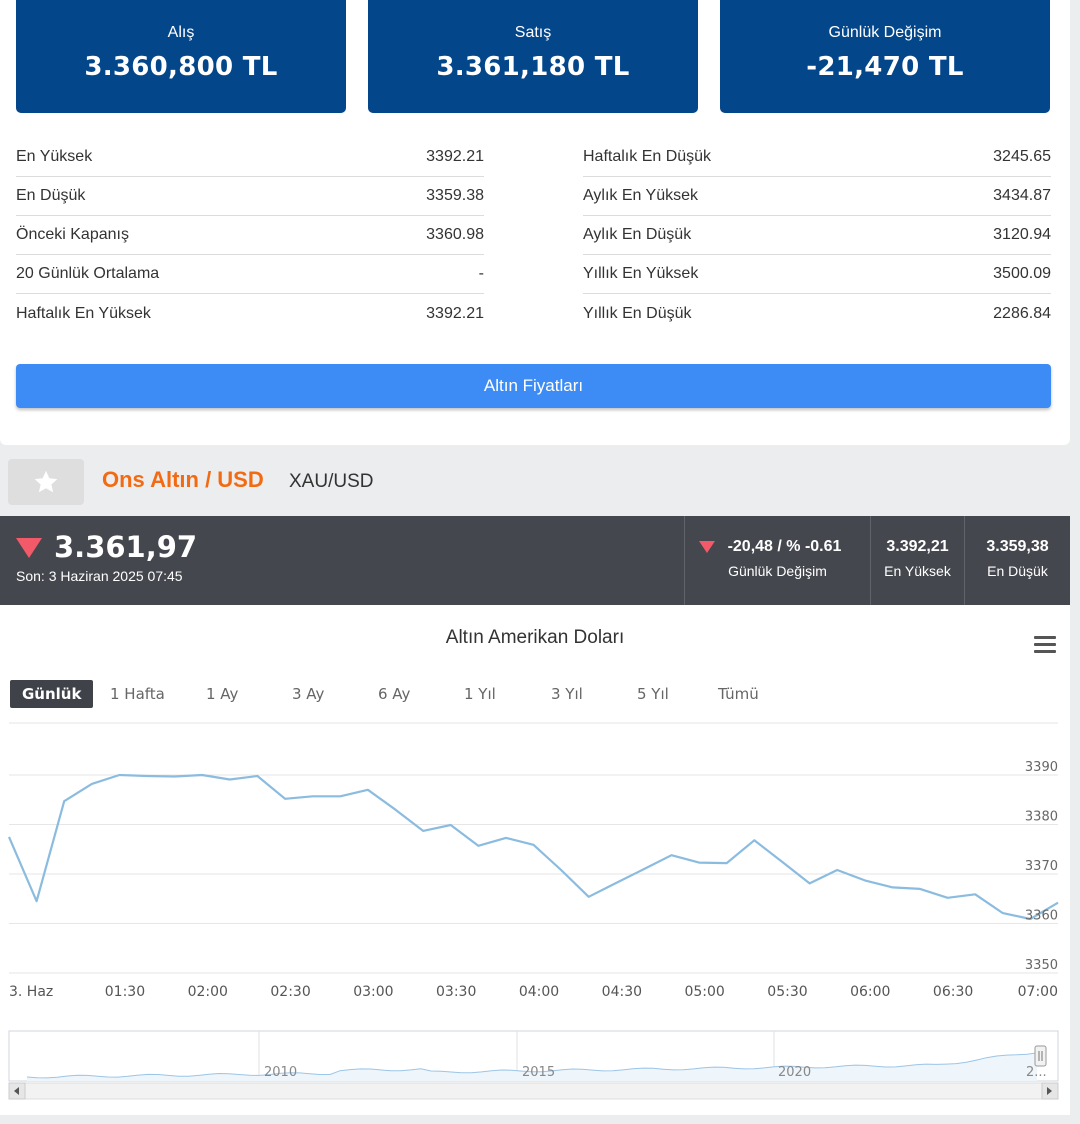 The image size is (1080, 1124). Describe the element at coordinates (455, 234) in the screenshot. I see `stat-value: 3360.98` at that location.